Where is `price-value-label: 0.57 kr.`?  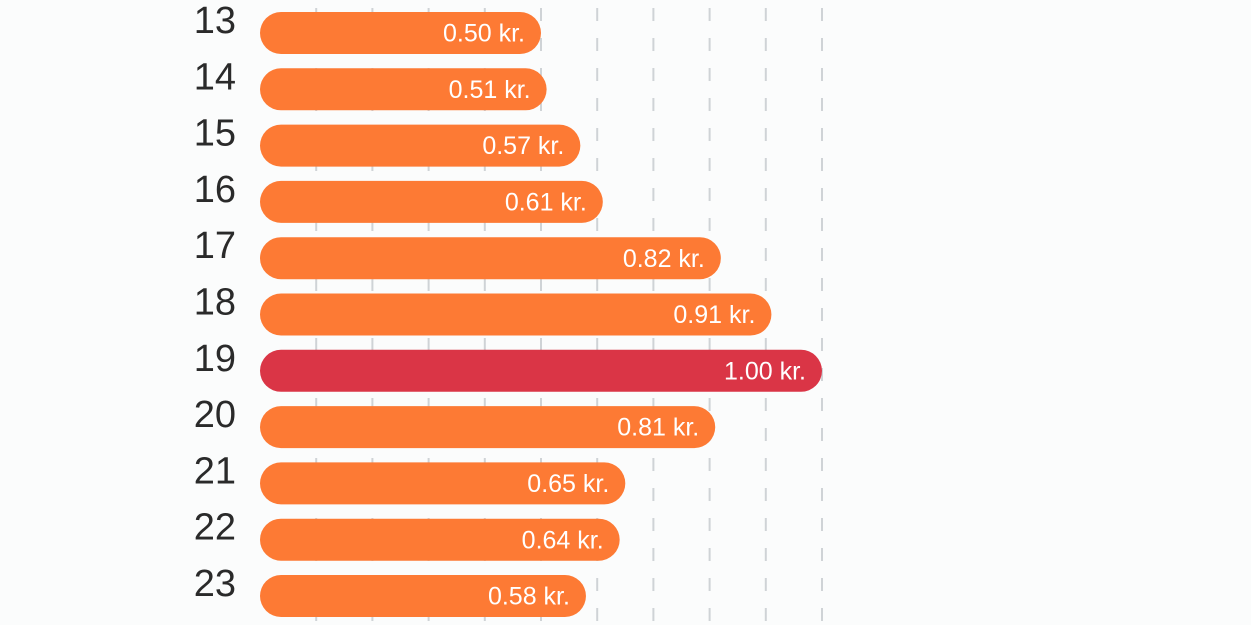 price-value-label: 0.57 kr. is located at coordinates (523, 146).